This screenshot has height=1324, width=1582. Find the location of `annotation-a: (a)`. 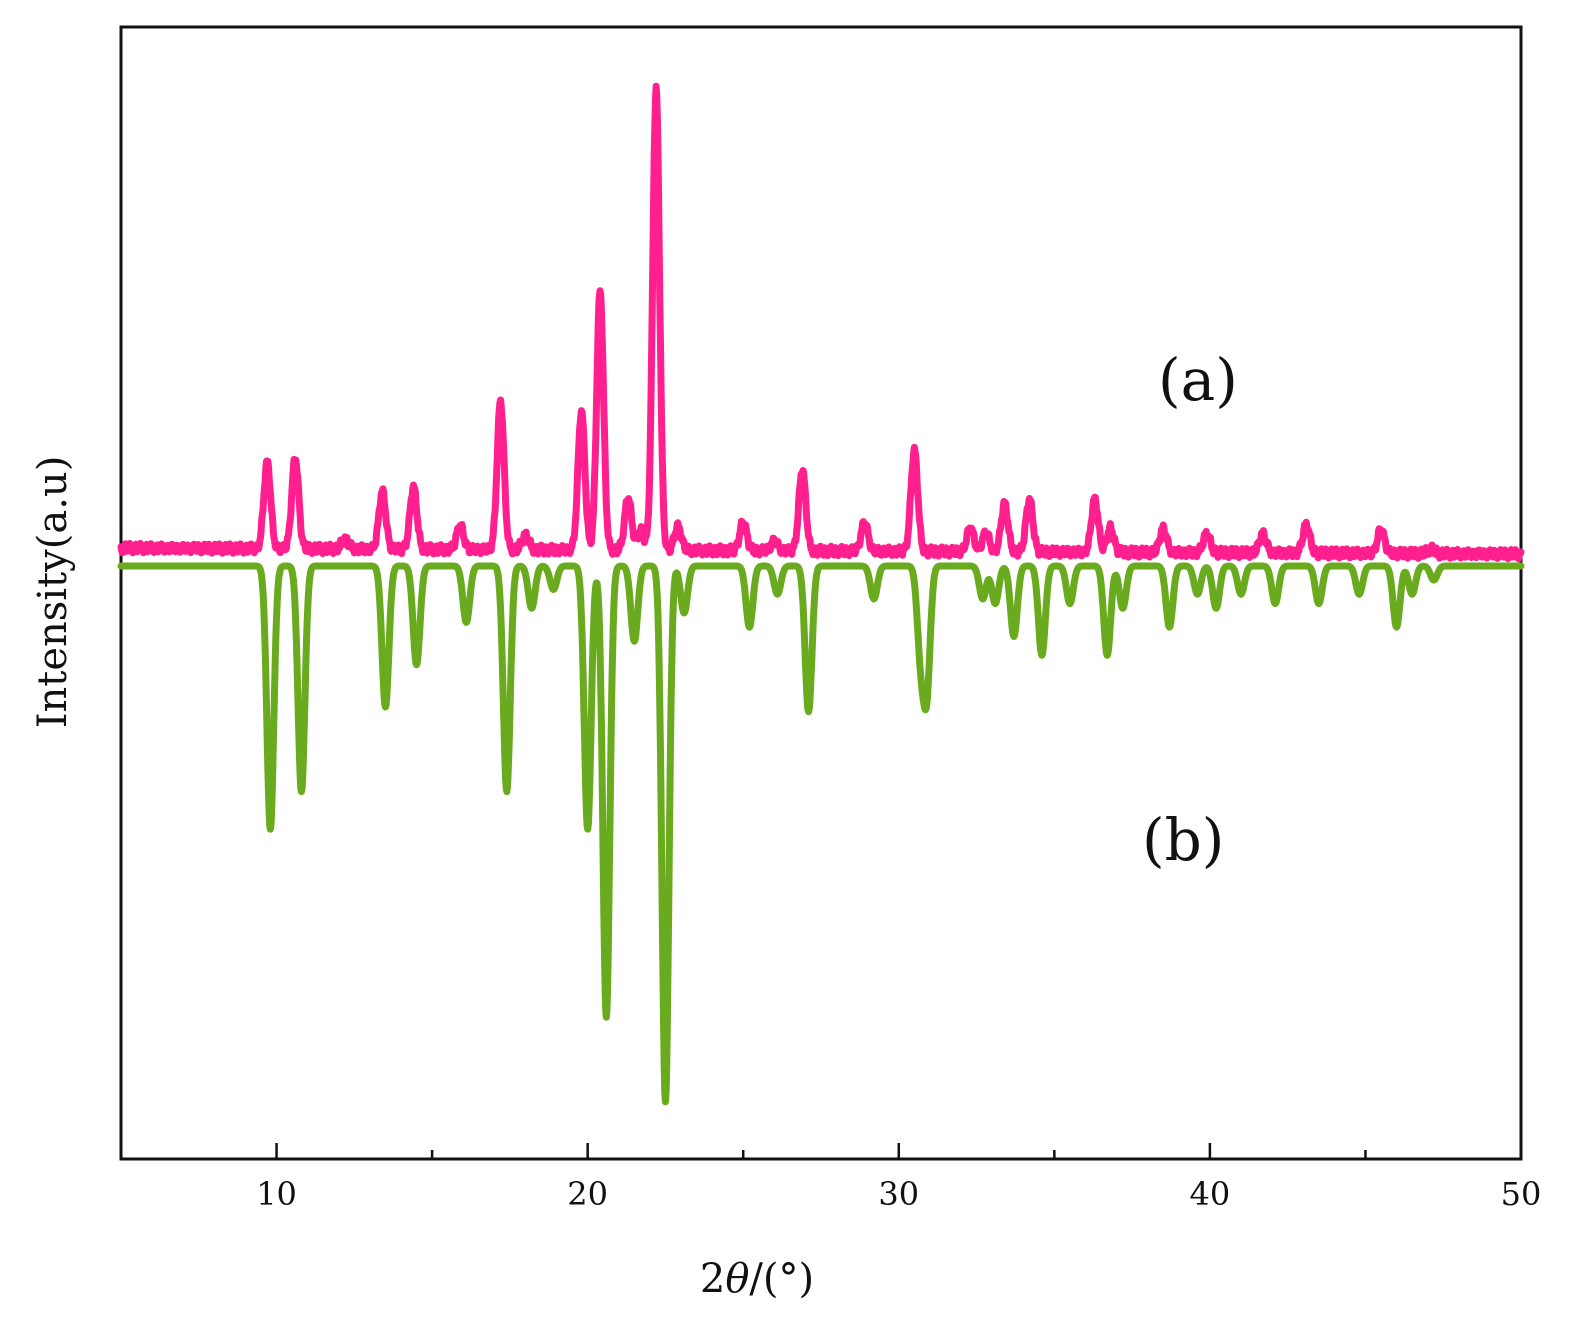

annotation-a: (a) is located at coordinates (1198, 380).